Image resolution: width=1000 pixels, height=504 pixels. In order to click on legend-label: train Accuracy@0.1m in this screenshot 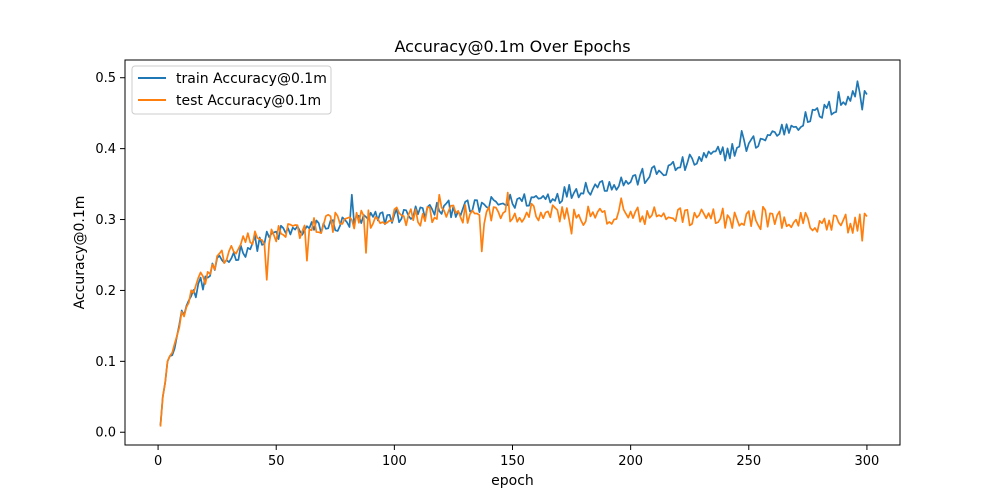, I will do `click(251, 79)`.